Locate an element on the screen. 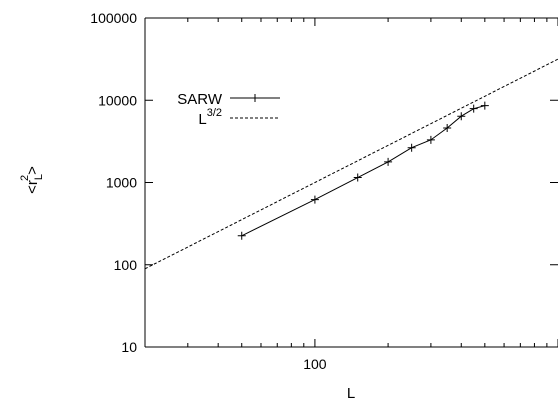 This screenshot has height=402, width=558. y-axis-label: <rL2> is located at coordinates (32, 180).